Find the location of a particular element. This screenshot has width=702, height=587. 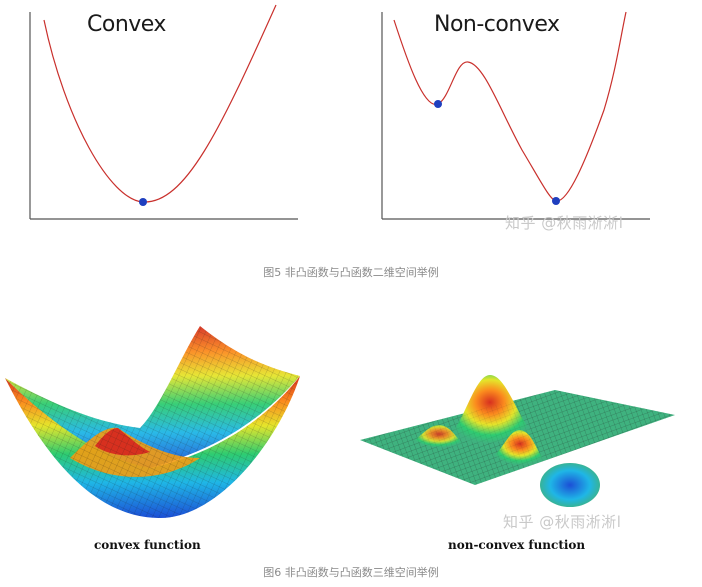

nonconvex-2d-plot is located at coordinates (515, 115).